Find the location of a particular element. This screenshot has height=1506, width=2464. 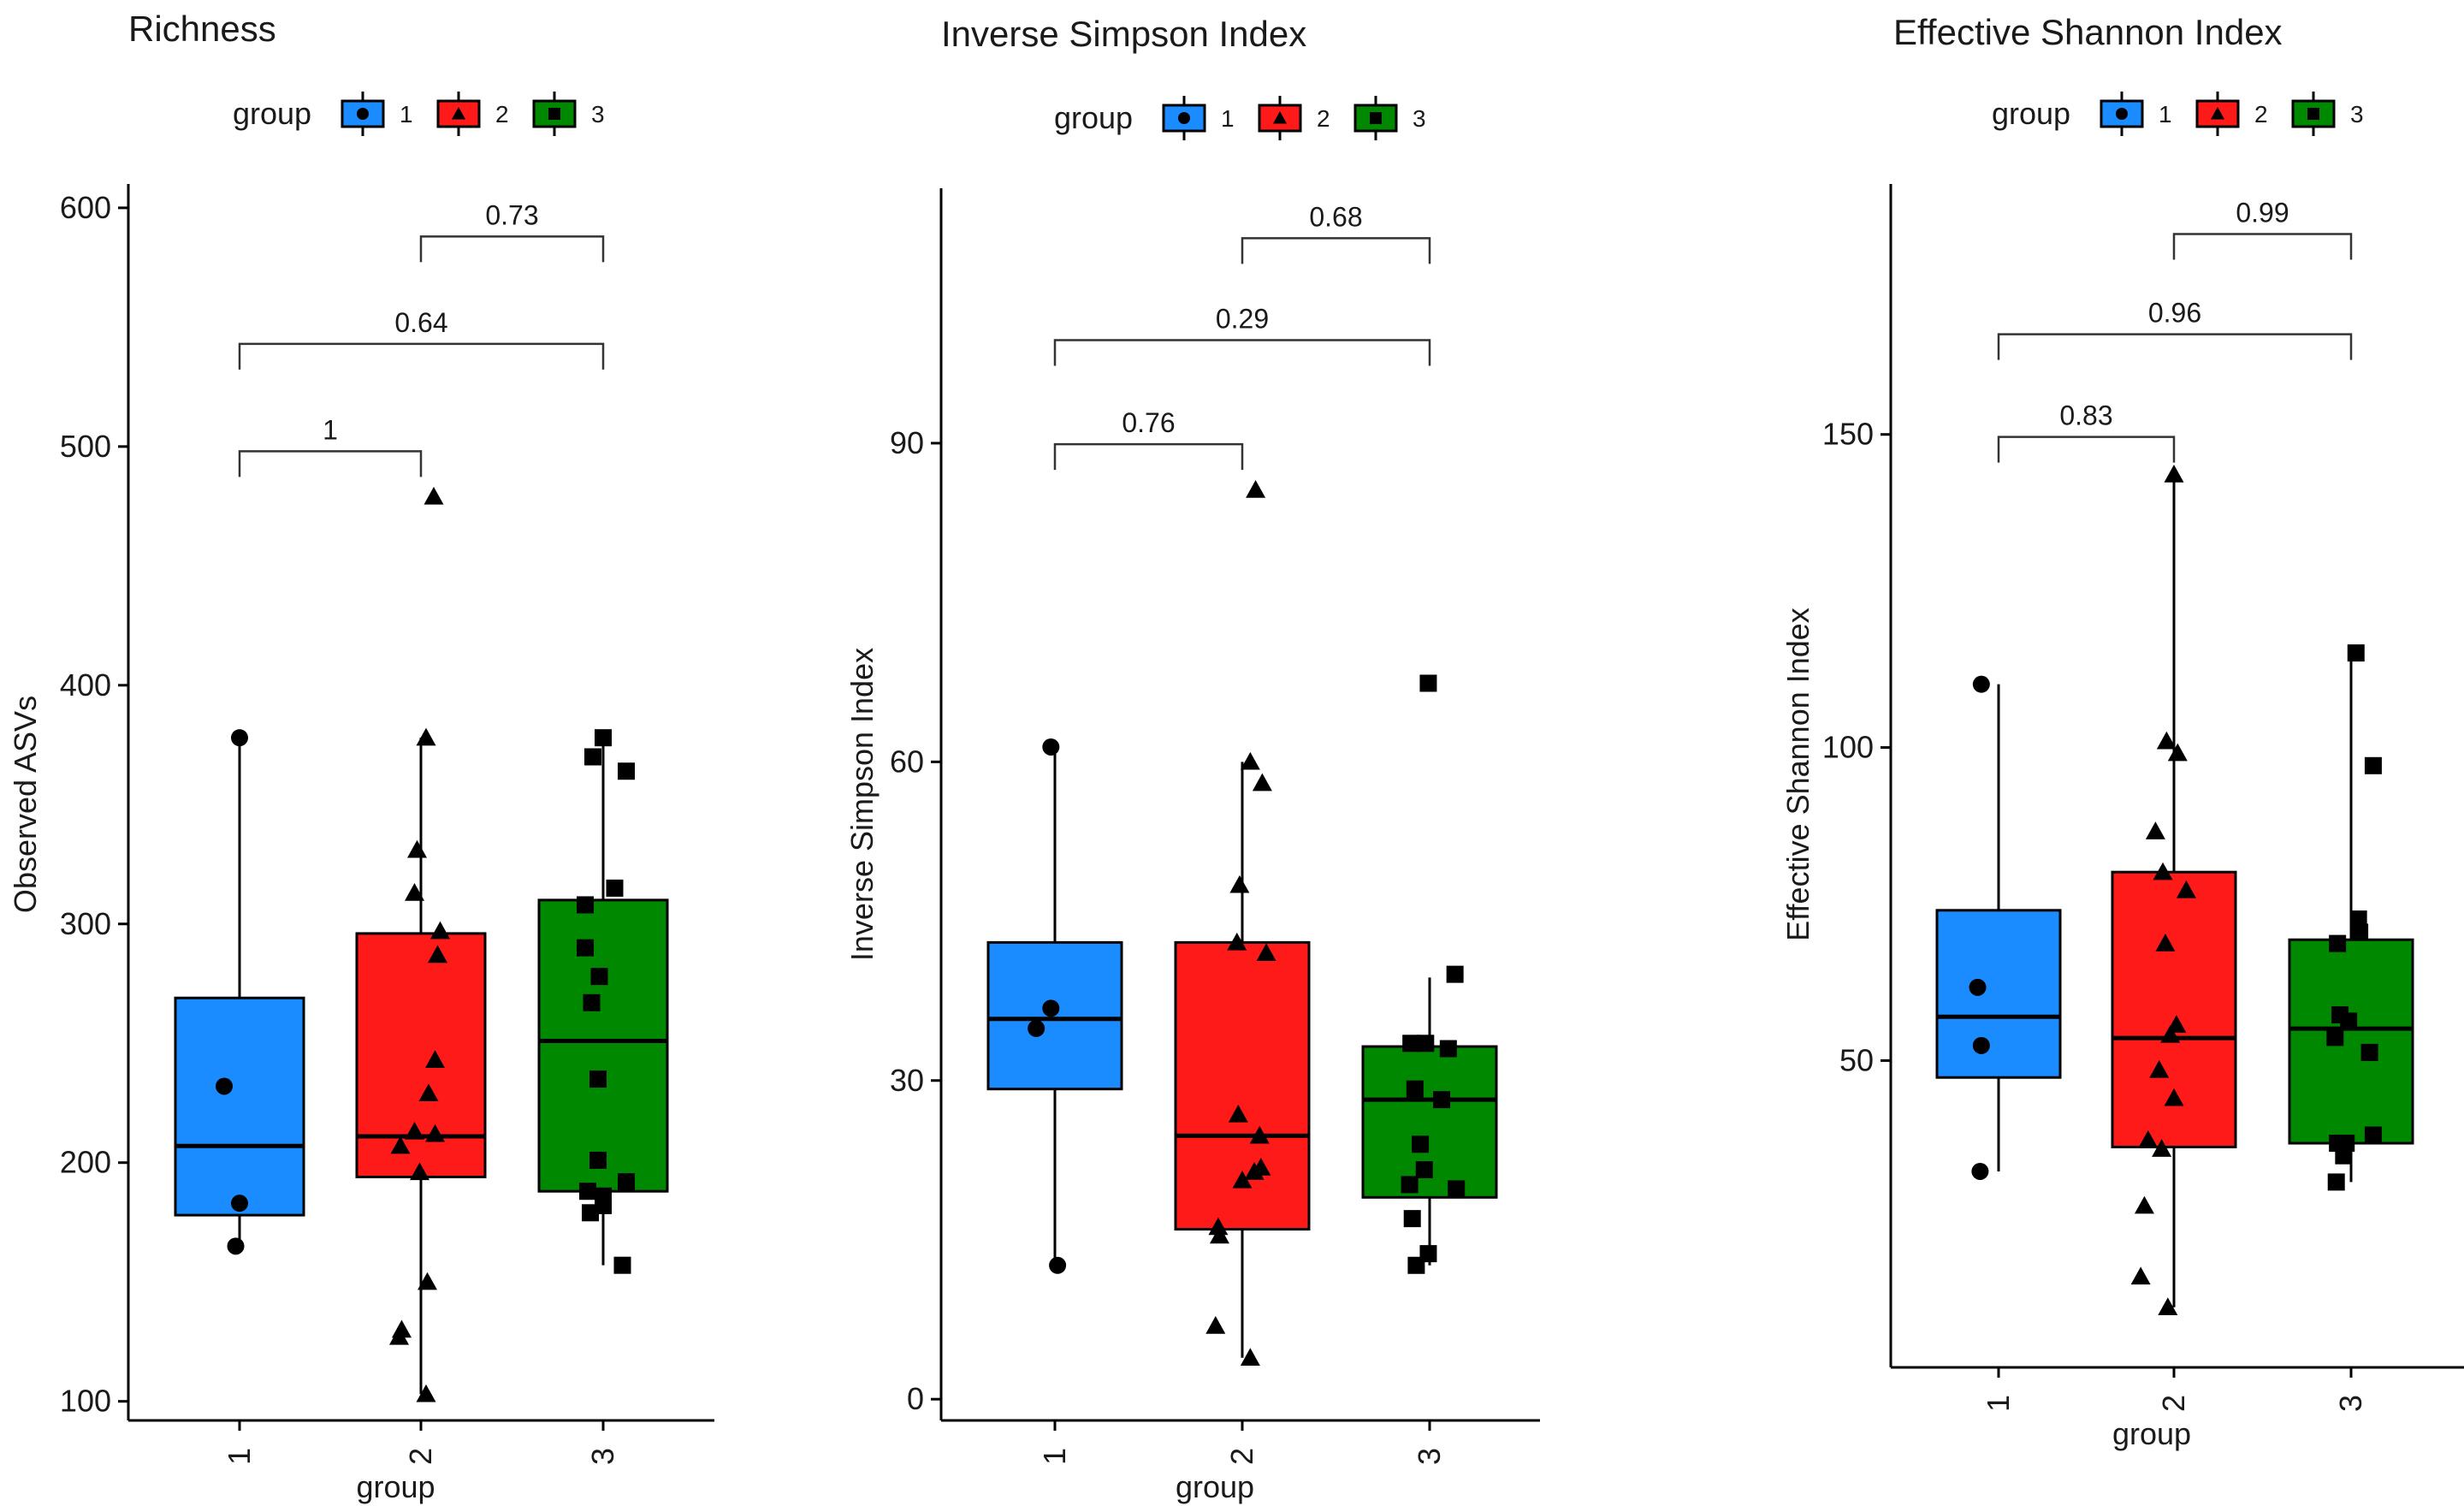

legend-label-3: 3 is located at coordinates (2357, 114).